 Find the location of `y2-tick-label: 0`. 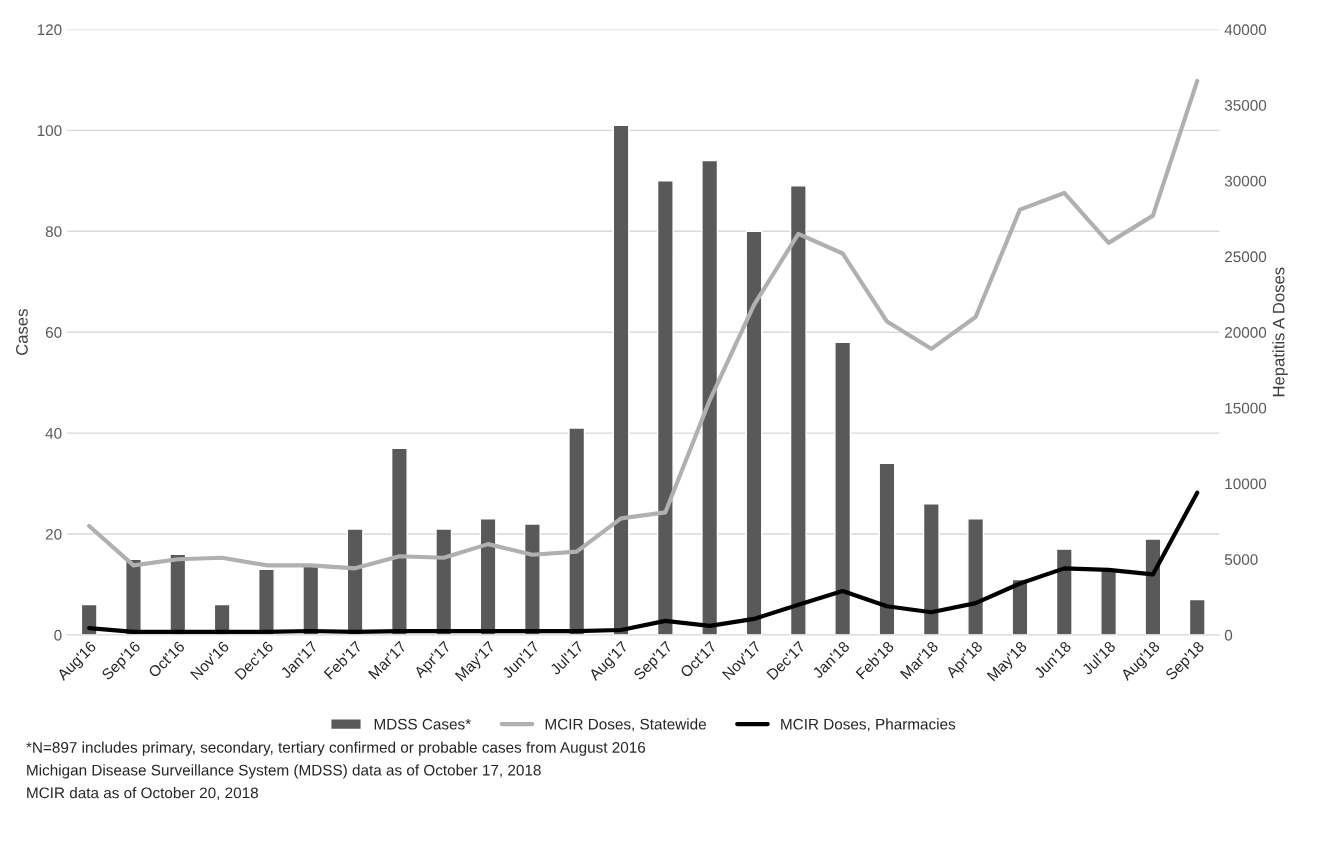

y2-tick-label: 0 is located at coordinates (1228, 635).